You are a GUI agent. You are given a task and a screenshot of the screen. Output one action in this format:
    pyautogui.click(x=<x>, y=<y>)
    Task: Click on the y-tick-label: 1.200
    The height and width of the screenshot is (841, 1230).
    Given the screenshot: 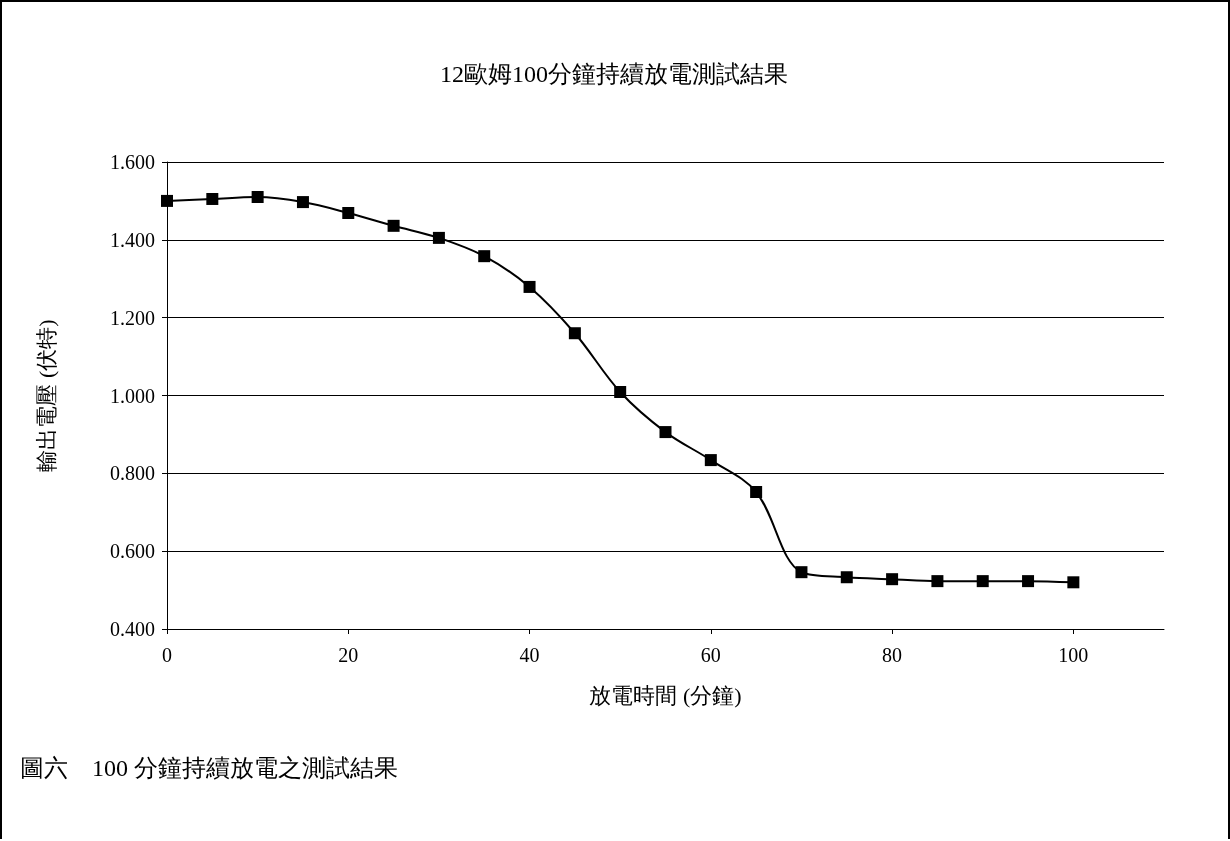 What is the action you would take?
    pyautogui.click(x=132, y=317)
    